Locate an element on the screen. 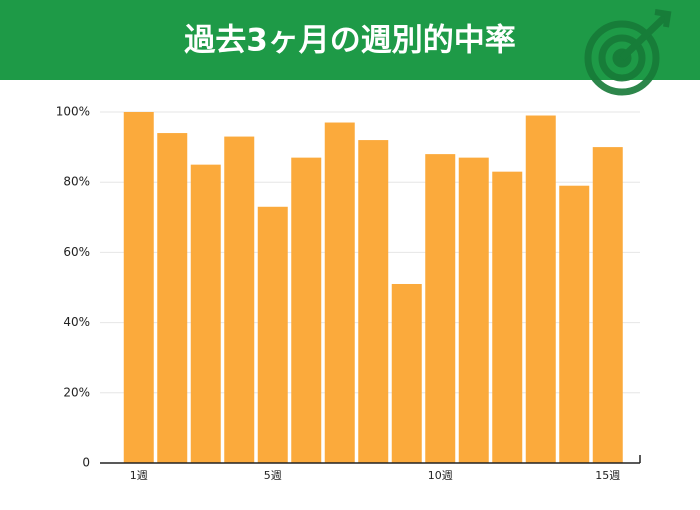 This screenshot has width=700, height=510. y-tick-label: 20% is located at coordinates (76, 392).